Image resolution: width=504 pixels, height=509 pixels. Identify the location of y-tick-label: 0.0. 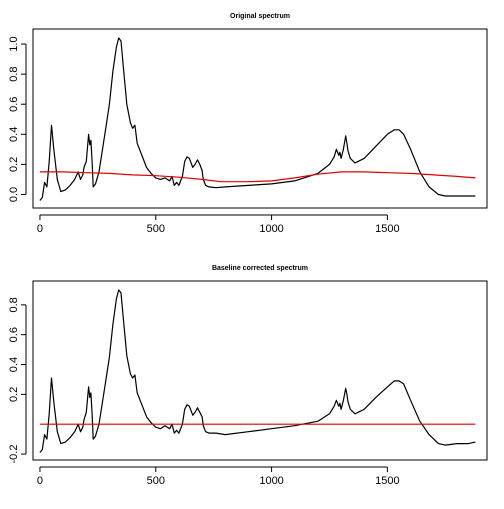
(14, 194).